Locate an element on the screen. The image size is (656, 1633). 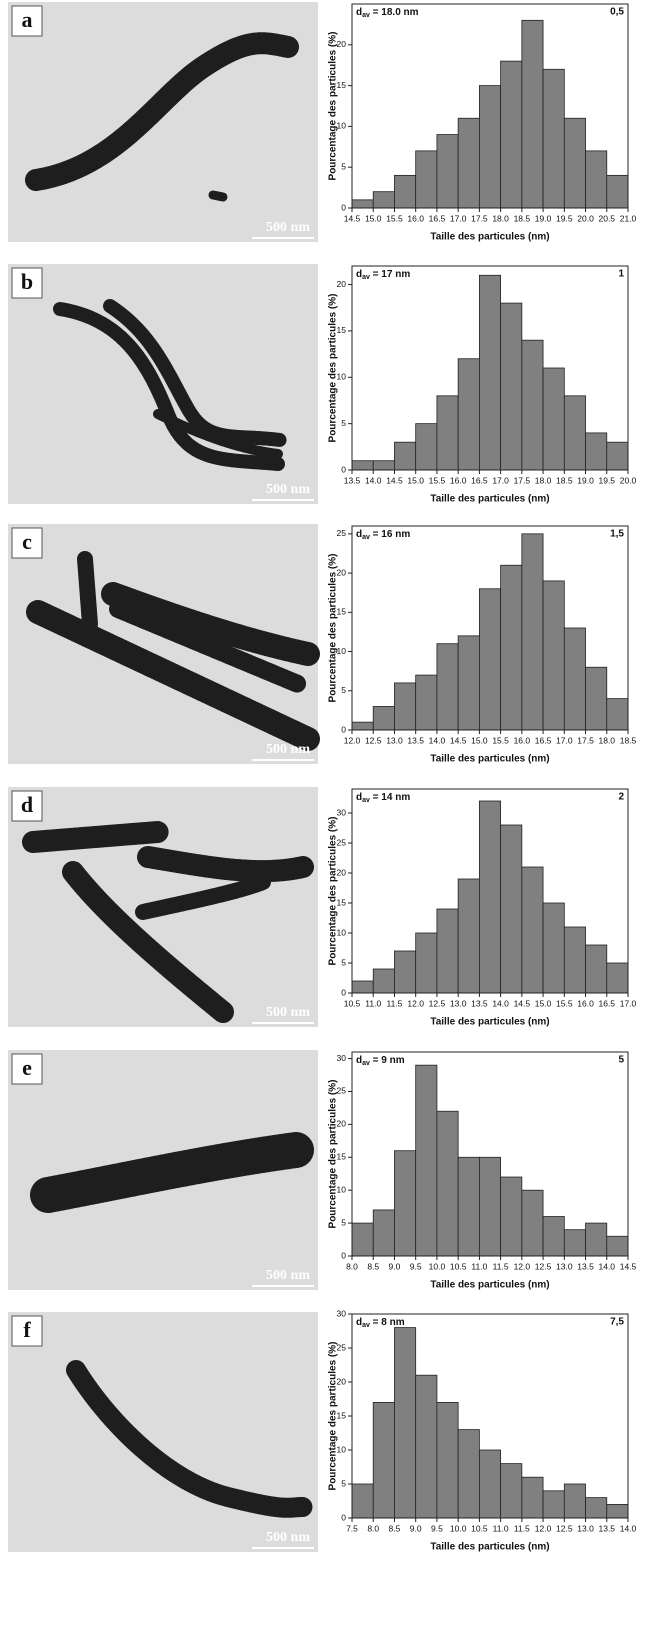
corner-label: 1,5 is located at coordinates (617, 534).